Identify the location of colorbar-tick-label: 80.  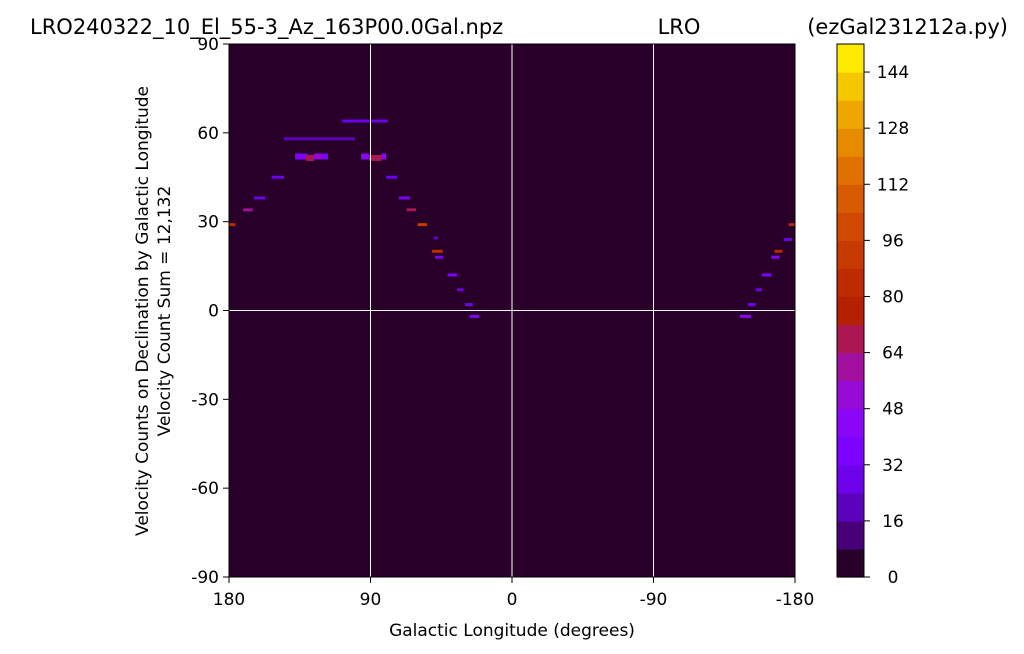
(893, 297).